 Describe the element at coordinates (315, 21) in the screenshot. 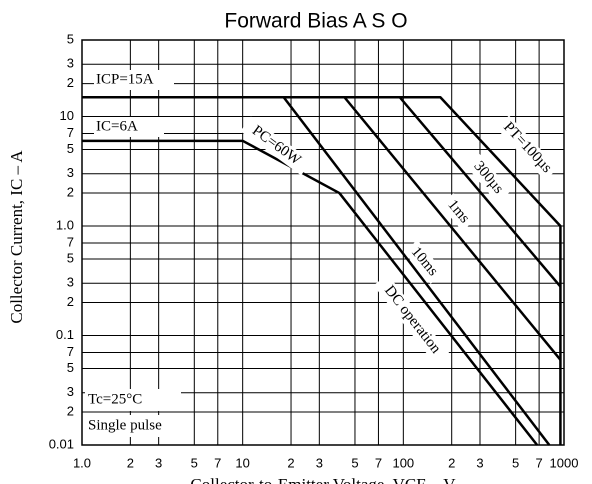

I see `chart-title: Forward Bias A S O` at that location.